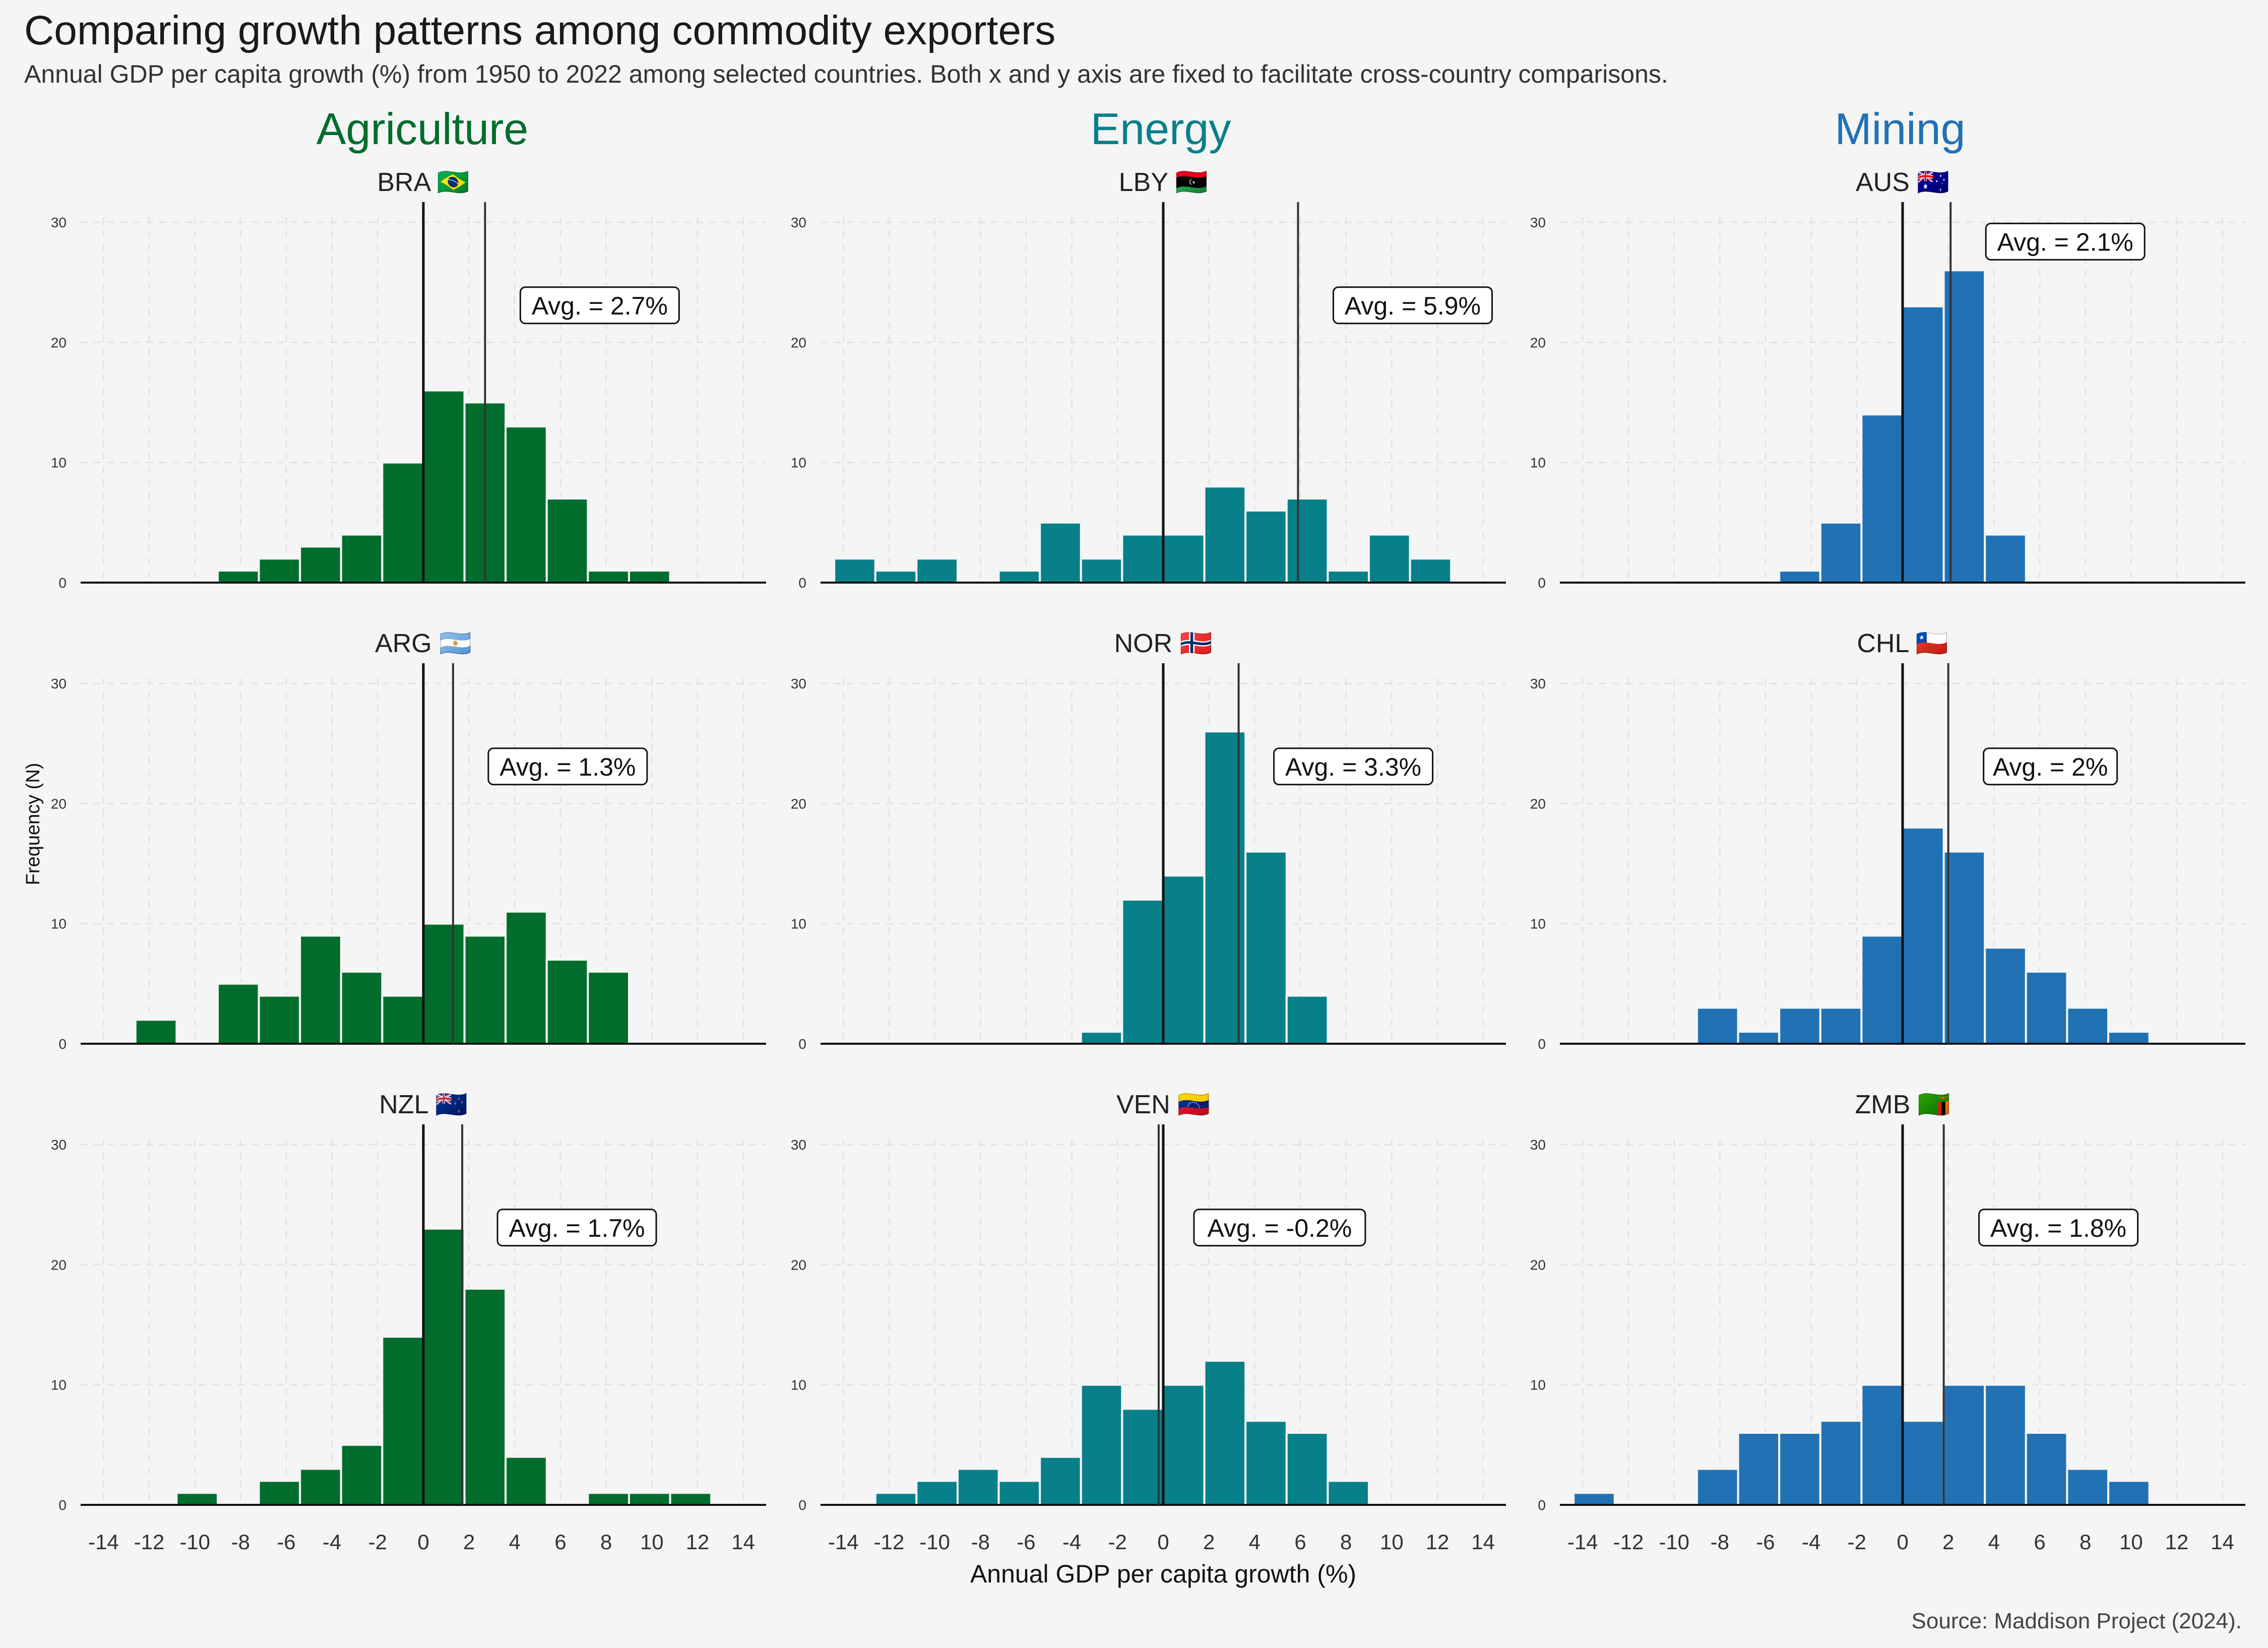  What do you see at coordinates (422, 129) in the screenshot?
I see `category-title-agriculture: Agriculture` at bounding box center [422, 129].